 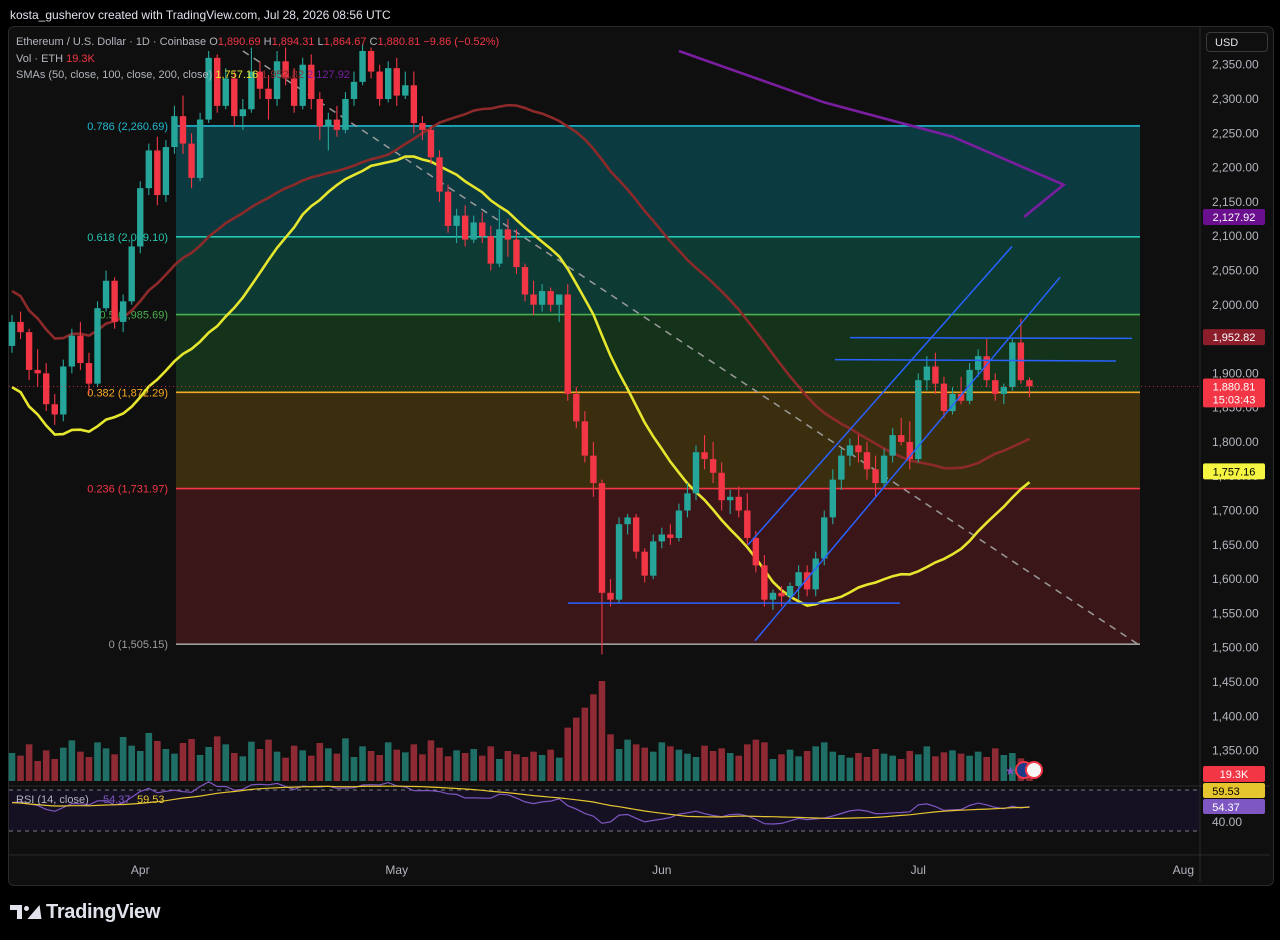 I want to click on price-axis-tick: 1,900.00, so click(x=1235, y=373).